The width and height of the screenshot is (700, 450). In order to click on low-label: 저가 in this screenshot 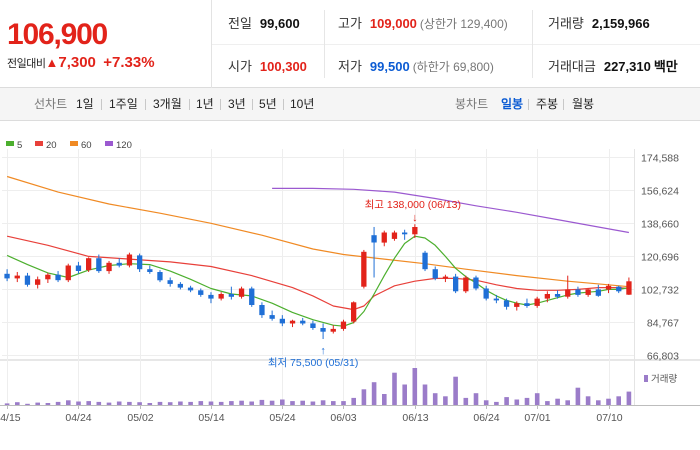, I will do `click(350, 66)`.